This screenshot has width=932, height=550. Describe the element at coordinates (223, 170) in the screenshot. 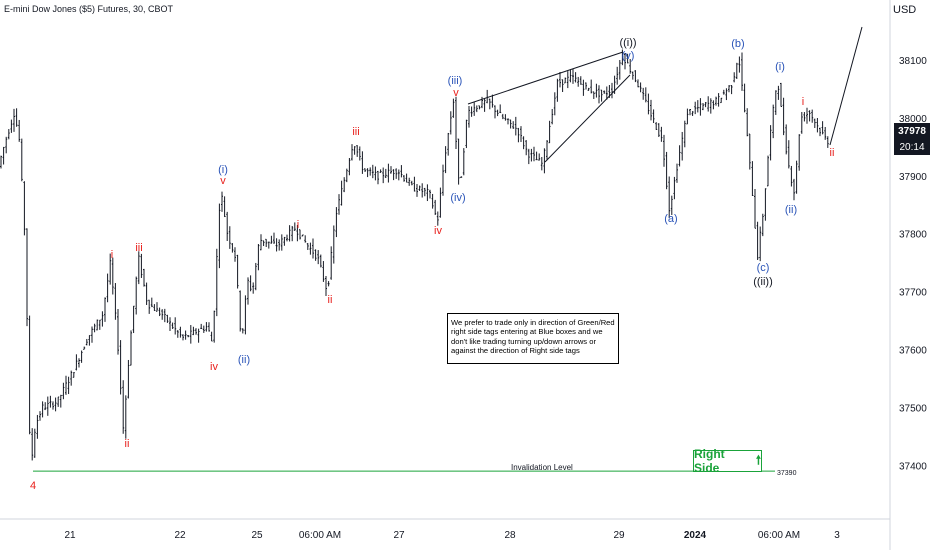

I see `wave-label: (i)` at that location.